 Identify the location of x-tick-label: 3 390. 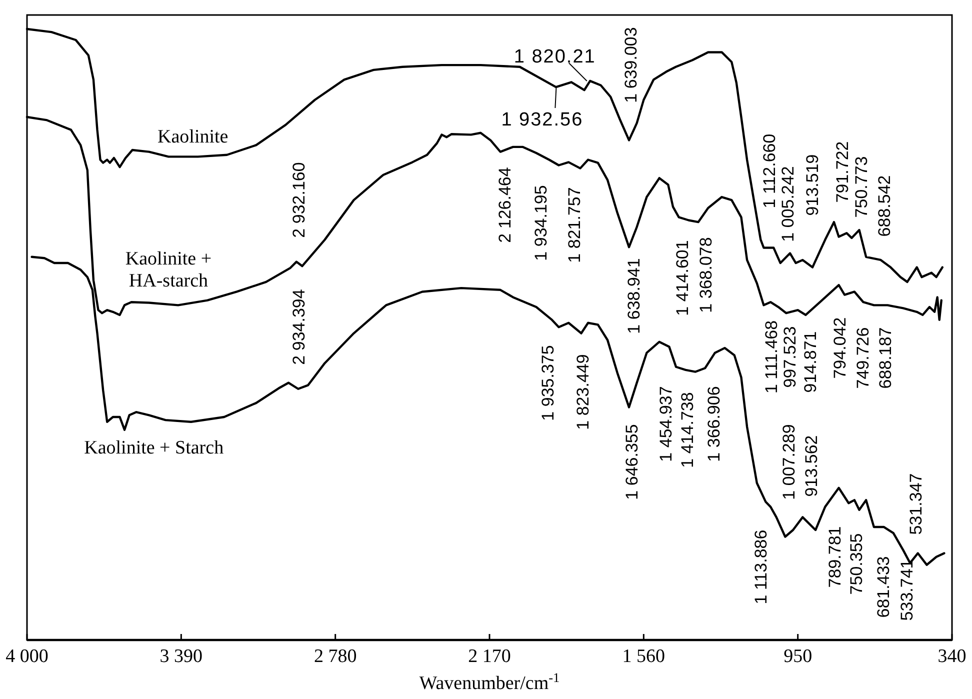
(181, 656).